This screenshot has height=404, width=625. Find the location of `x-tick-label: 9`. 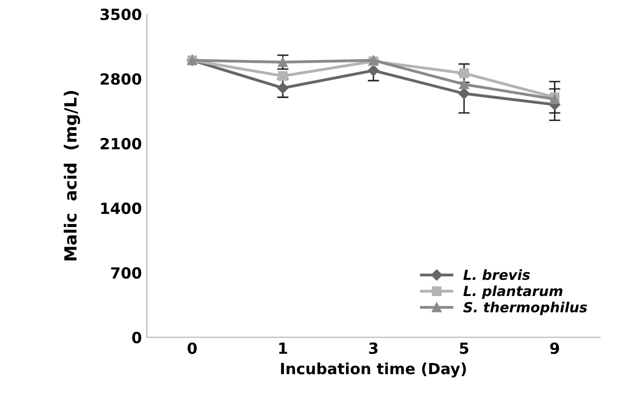

x-tick-label: 9 is located at coordinates (555, 348).